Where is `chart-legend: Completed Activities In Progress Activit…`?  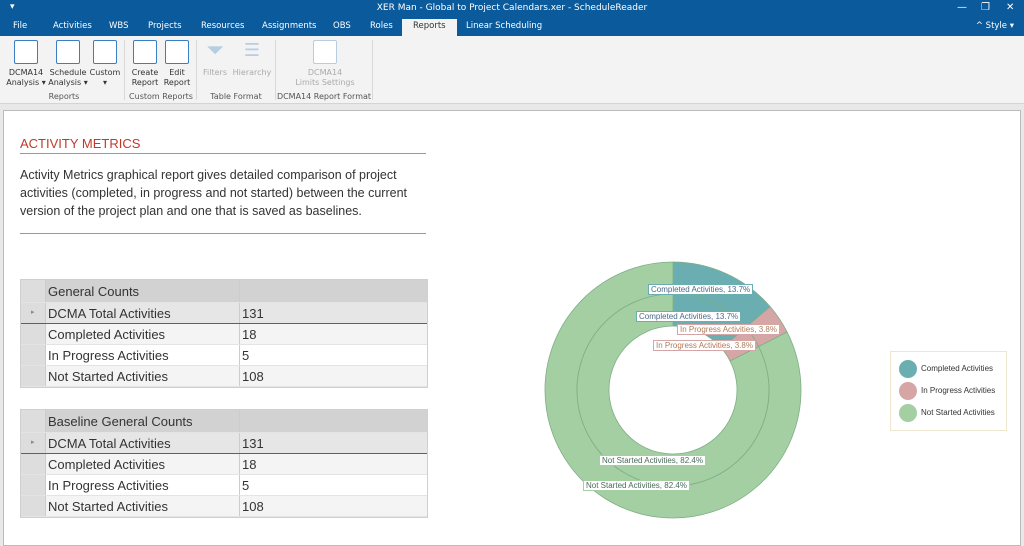 chart-legend: Completed Activities In Progress Activit… is located at coordinates (948, 391).